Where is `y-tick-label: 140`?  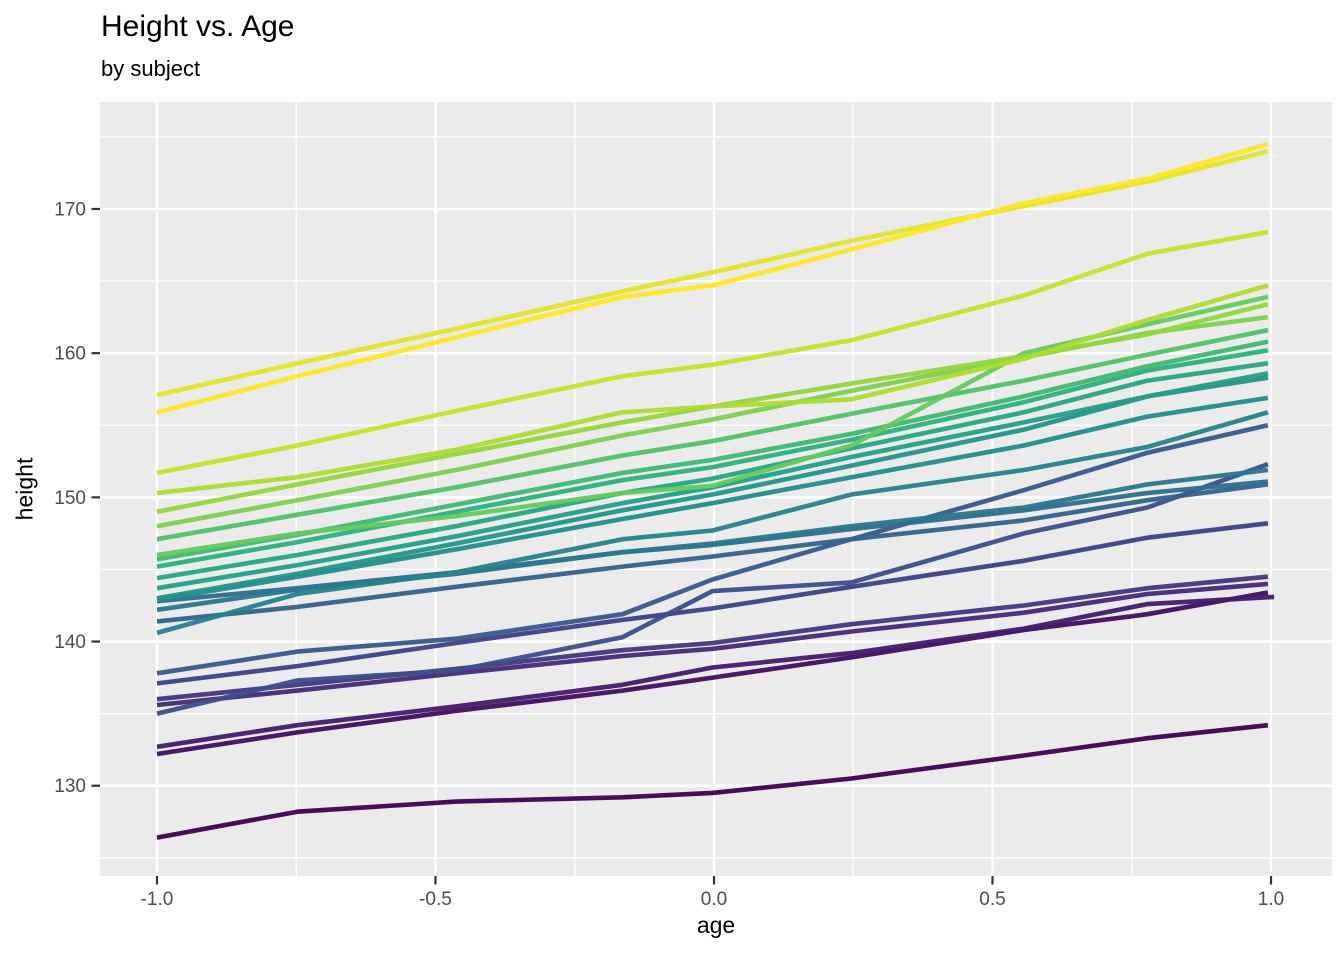 y-tick-label: 140 is located at coordinates (70, 642).